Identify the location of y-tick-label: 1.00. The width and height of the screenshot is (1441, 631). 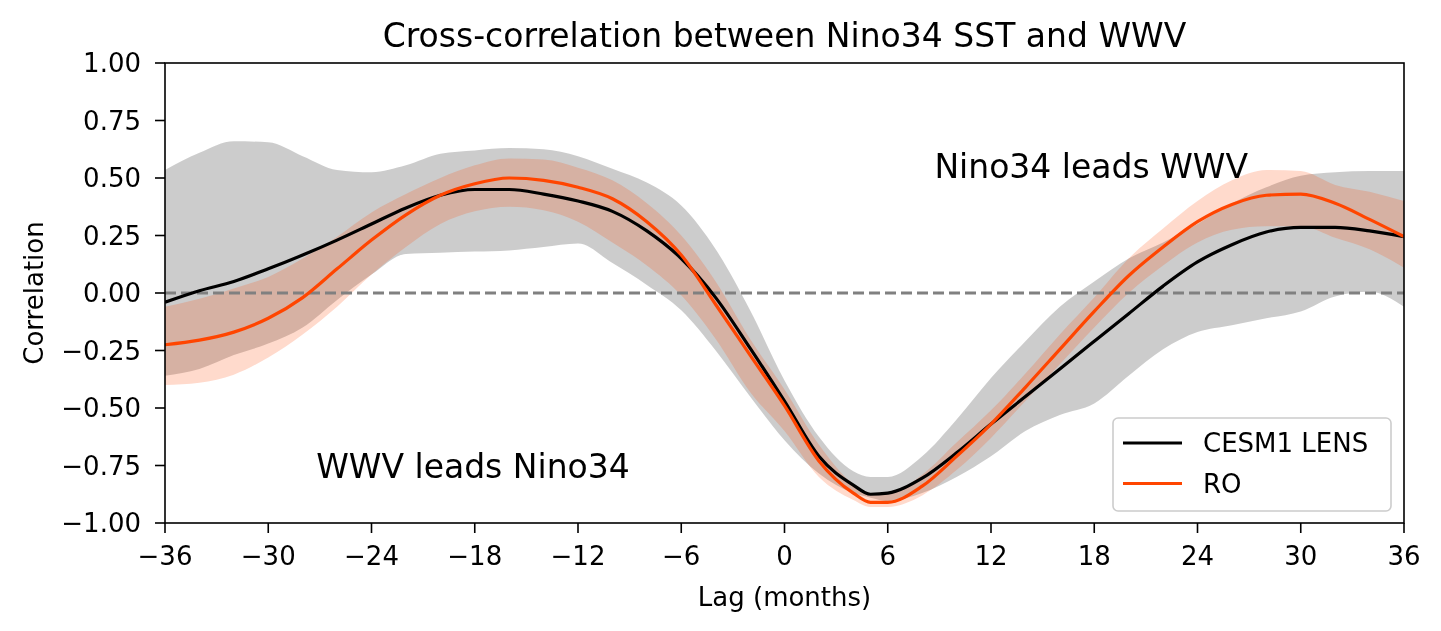
(112, 63).